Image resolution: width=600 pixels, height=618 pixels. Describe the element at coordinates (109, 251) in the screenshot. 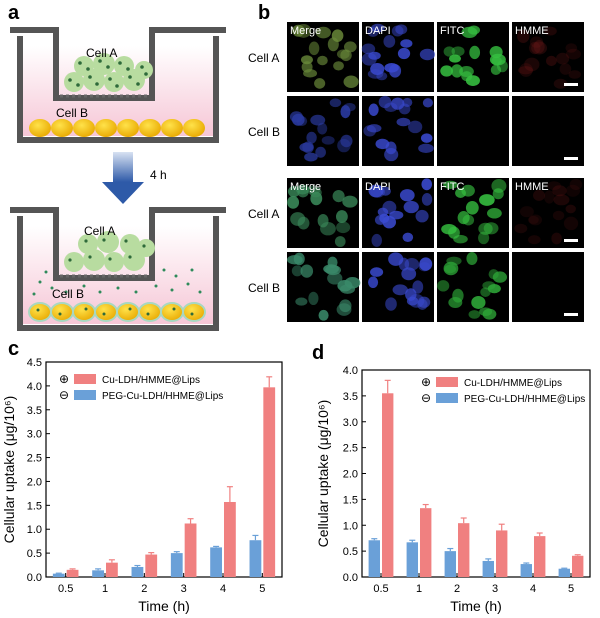

I see `cell-a-cluster-bottom` at that location.